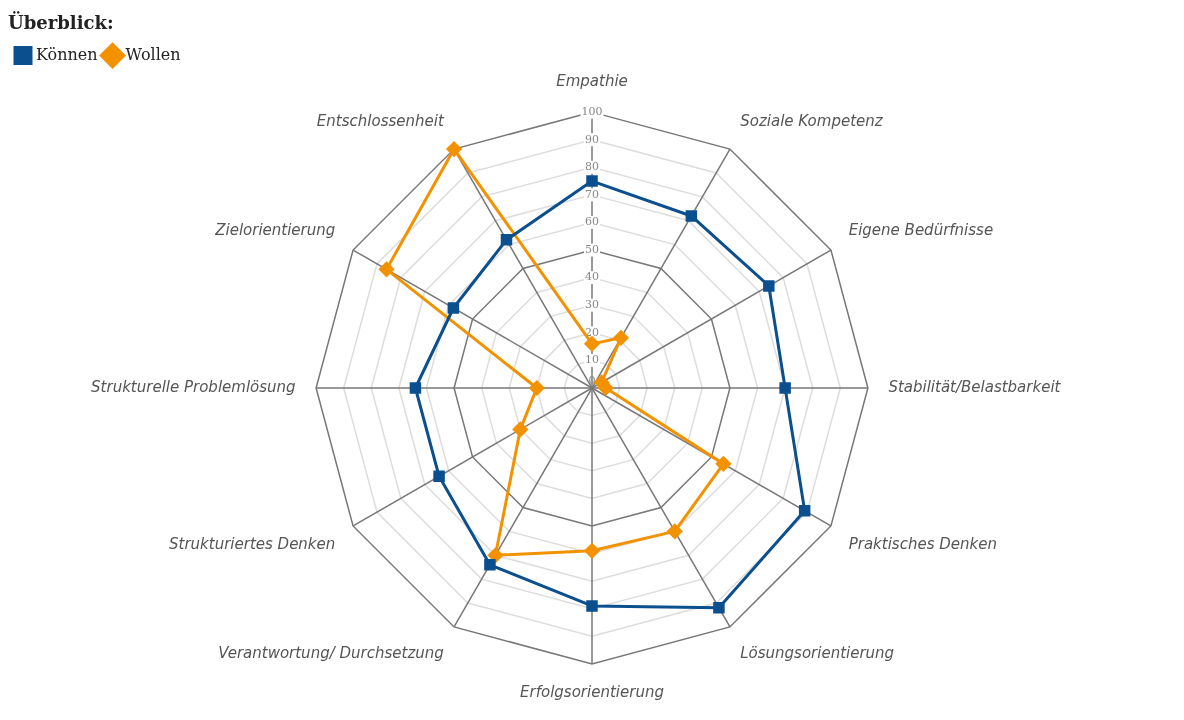 The width and height of the screenshot is (1184, 720). I want to click on spoke-label: Praktisches Denken, so click(922, 544).